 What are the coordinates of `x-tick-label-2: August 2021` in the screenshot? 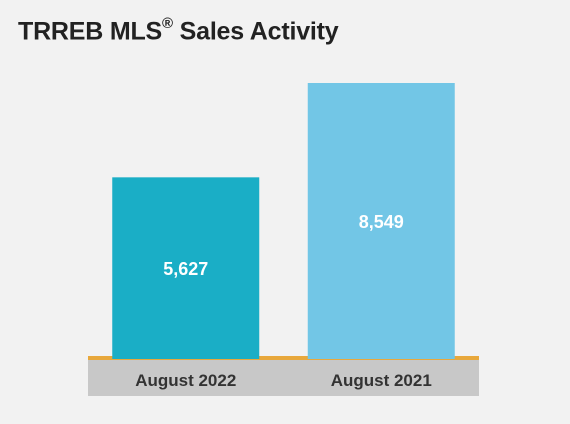 It's located at (381, 380).